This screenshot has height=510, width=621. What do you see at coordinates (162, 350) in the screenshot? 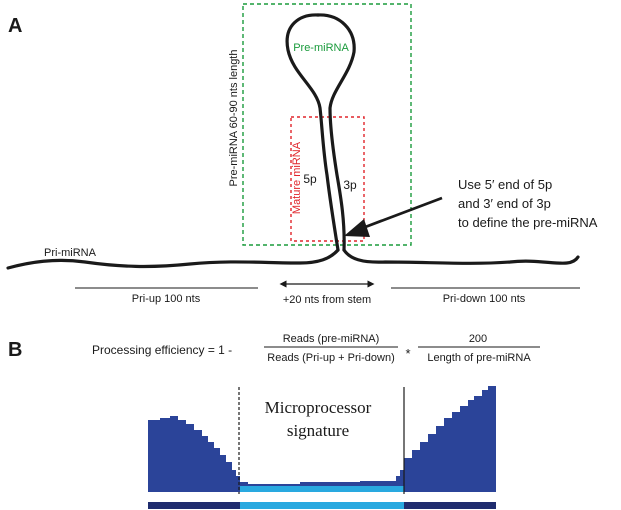
I see `formula-prefix: Processing efficiency = 1 -` at bounding box center [162, 350].